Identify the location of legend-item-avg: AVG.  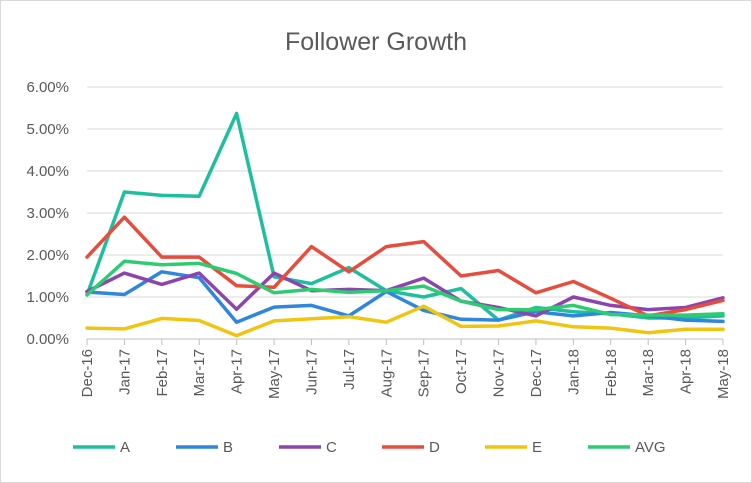
(627, 447).